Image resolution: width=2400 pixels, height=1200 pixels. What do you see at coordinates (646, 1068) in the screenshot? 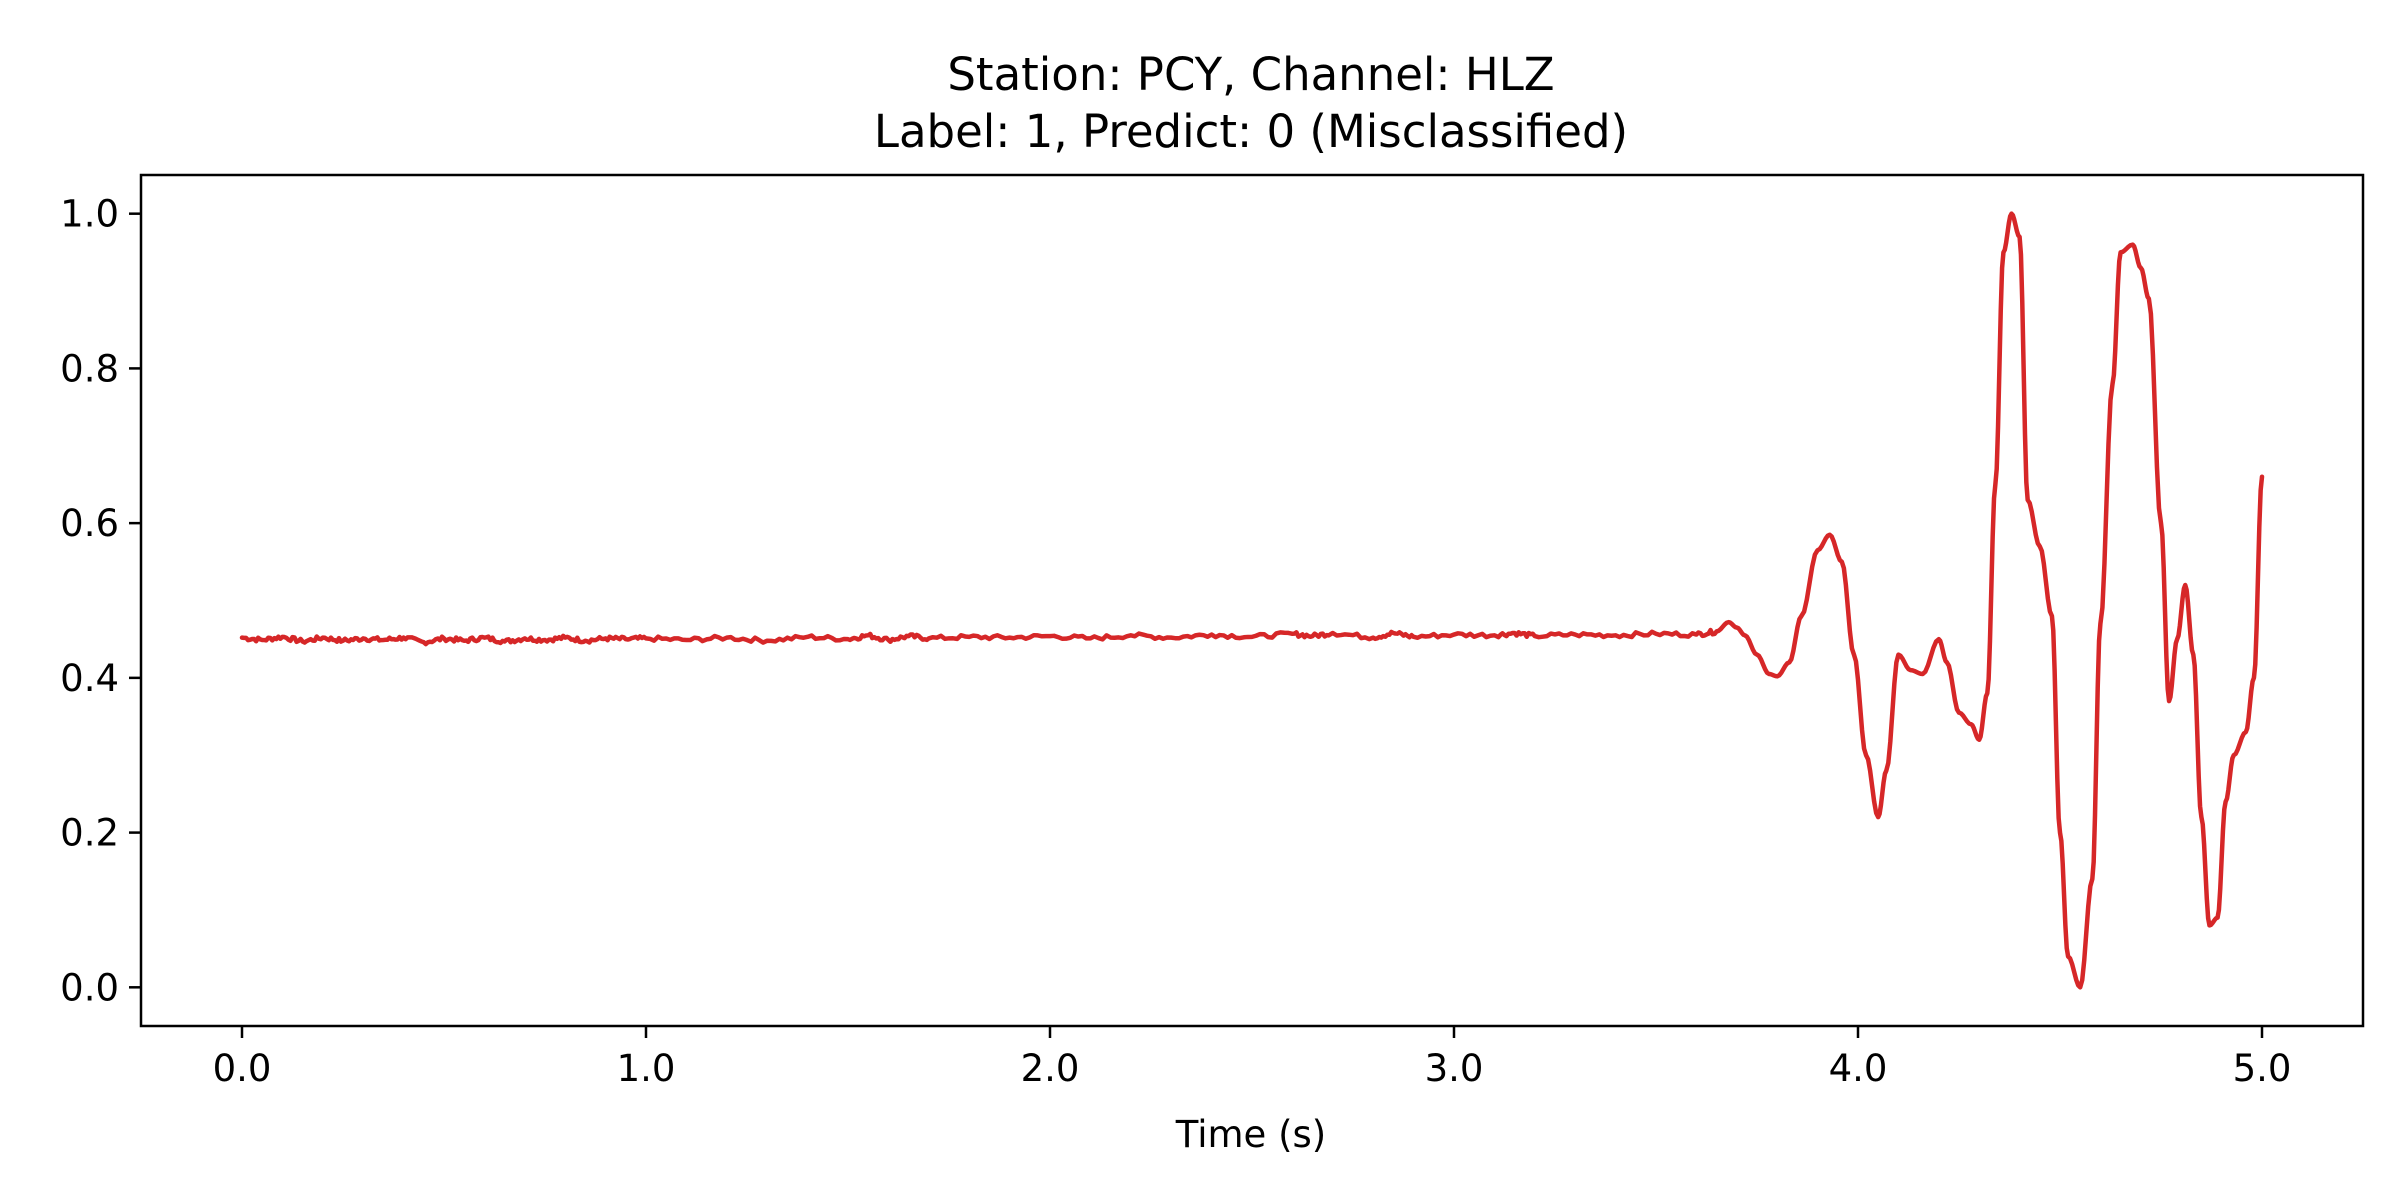
I see `x-tick-label: 1.0` at bounding box center [646, 1068].